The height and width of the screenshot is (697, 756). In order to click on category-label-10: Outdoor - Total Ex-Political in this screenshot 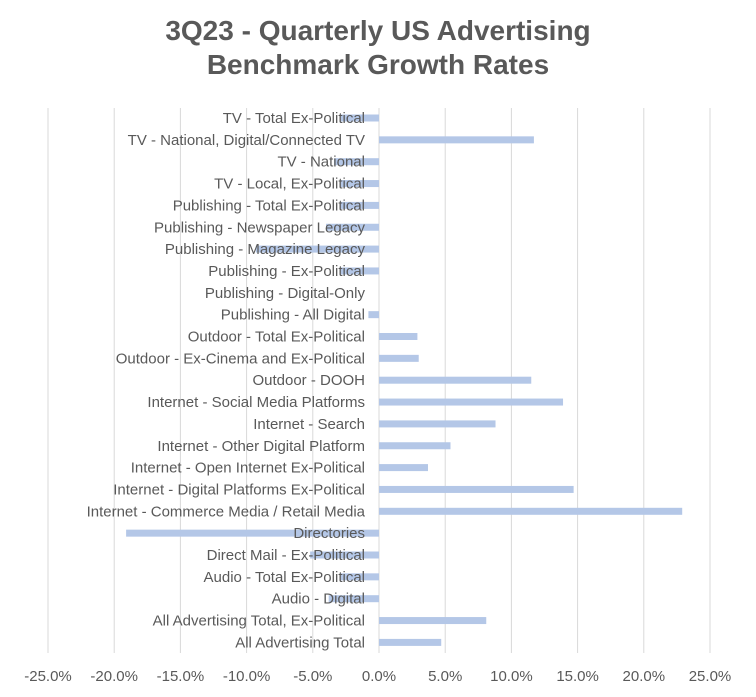, I will do `click(276, 337)`.